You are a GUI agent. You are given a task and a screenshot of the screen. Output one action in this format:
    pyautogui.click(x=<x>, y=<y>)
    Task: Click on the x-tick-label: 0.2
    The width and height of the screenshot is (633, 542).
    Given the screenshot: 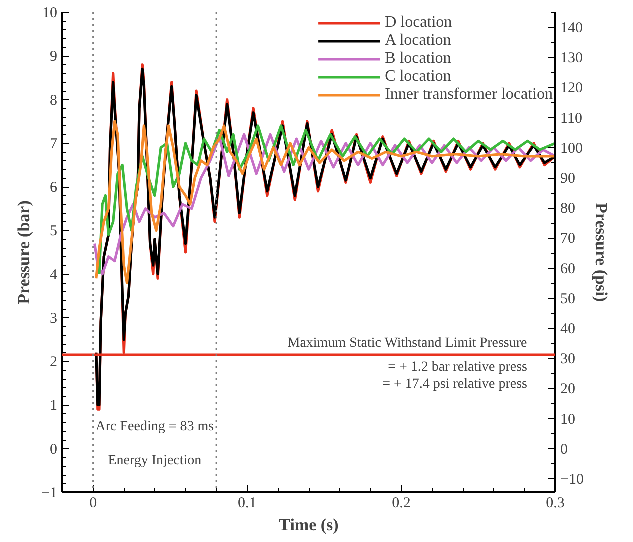 What is the action you would take?
    pyautogui.click(x=401, y=504)
    